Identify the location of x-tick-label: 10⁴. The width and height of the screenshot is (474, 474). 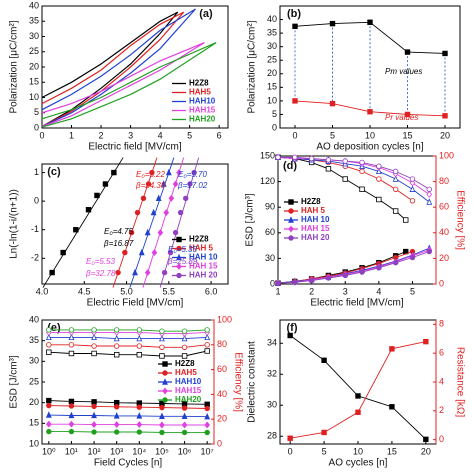
(139, 451).